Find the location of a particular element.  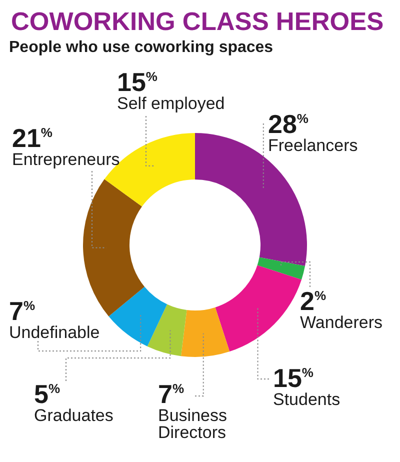

chart-subtitle: People who use coworking spaces is located at coordinates (141, 47).